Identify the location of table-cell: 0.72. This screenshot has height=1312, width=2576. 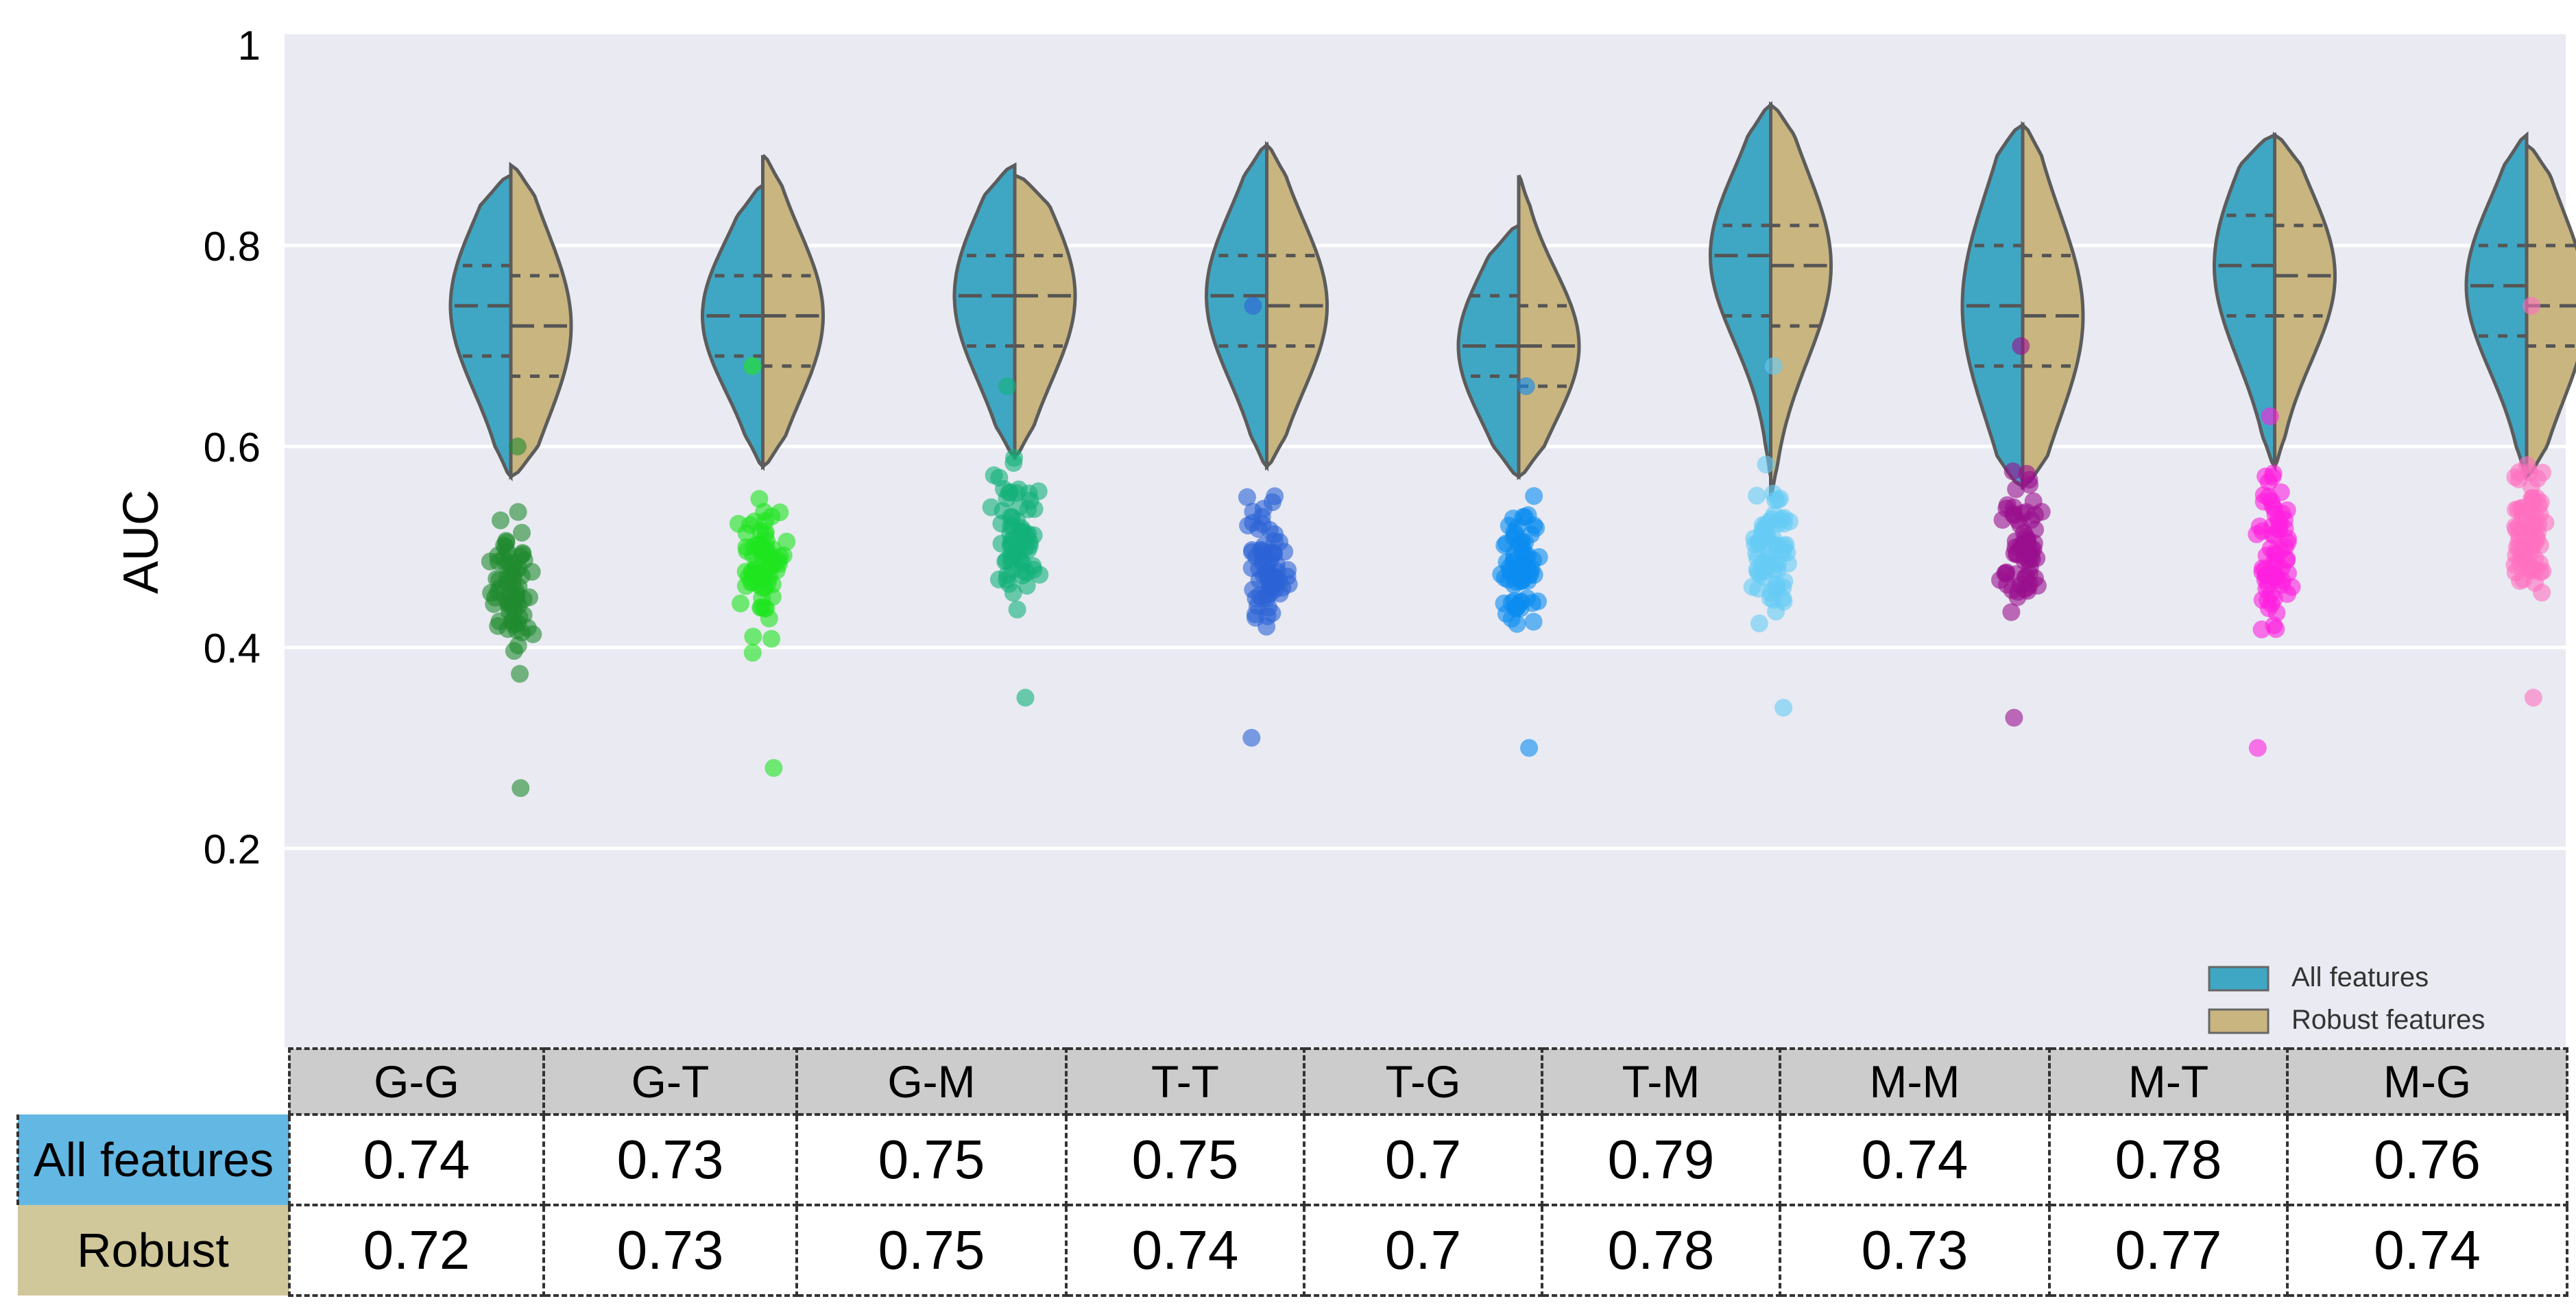
(417, 1250).